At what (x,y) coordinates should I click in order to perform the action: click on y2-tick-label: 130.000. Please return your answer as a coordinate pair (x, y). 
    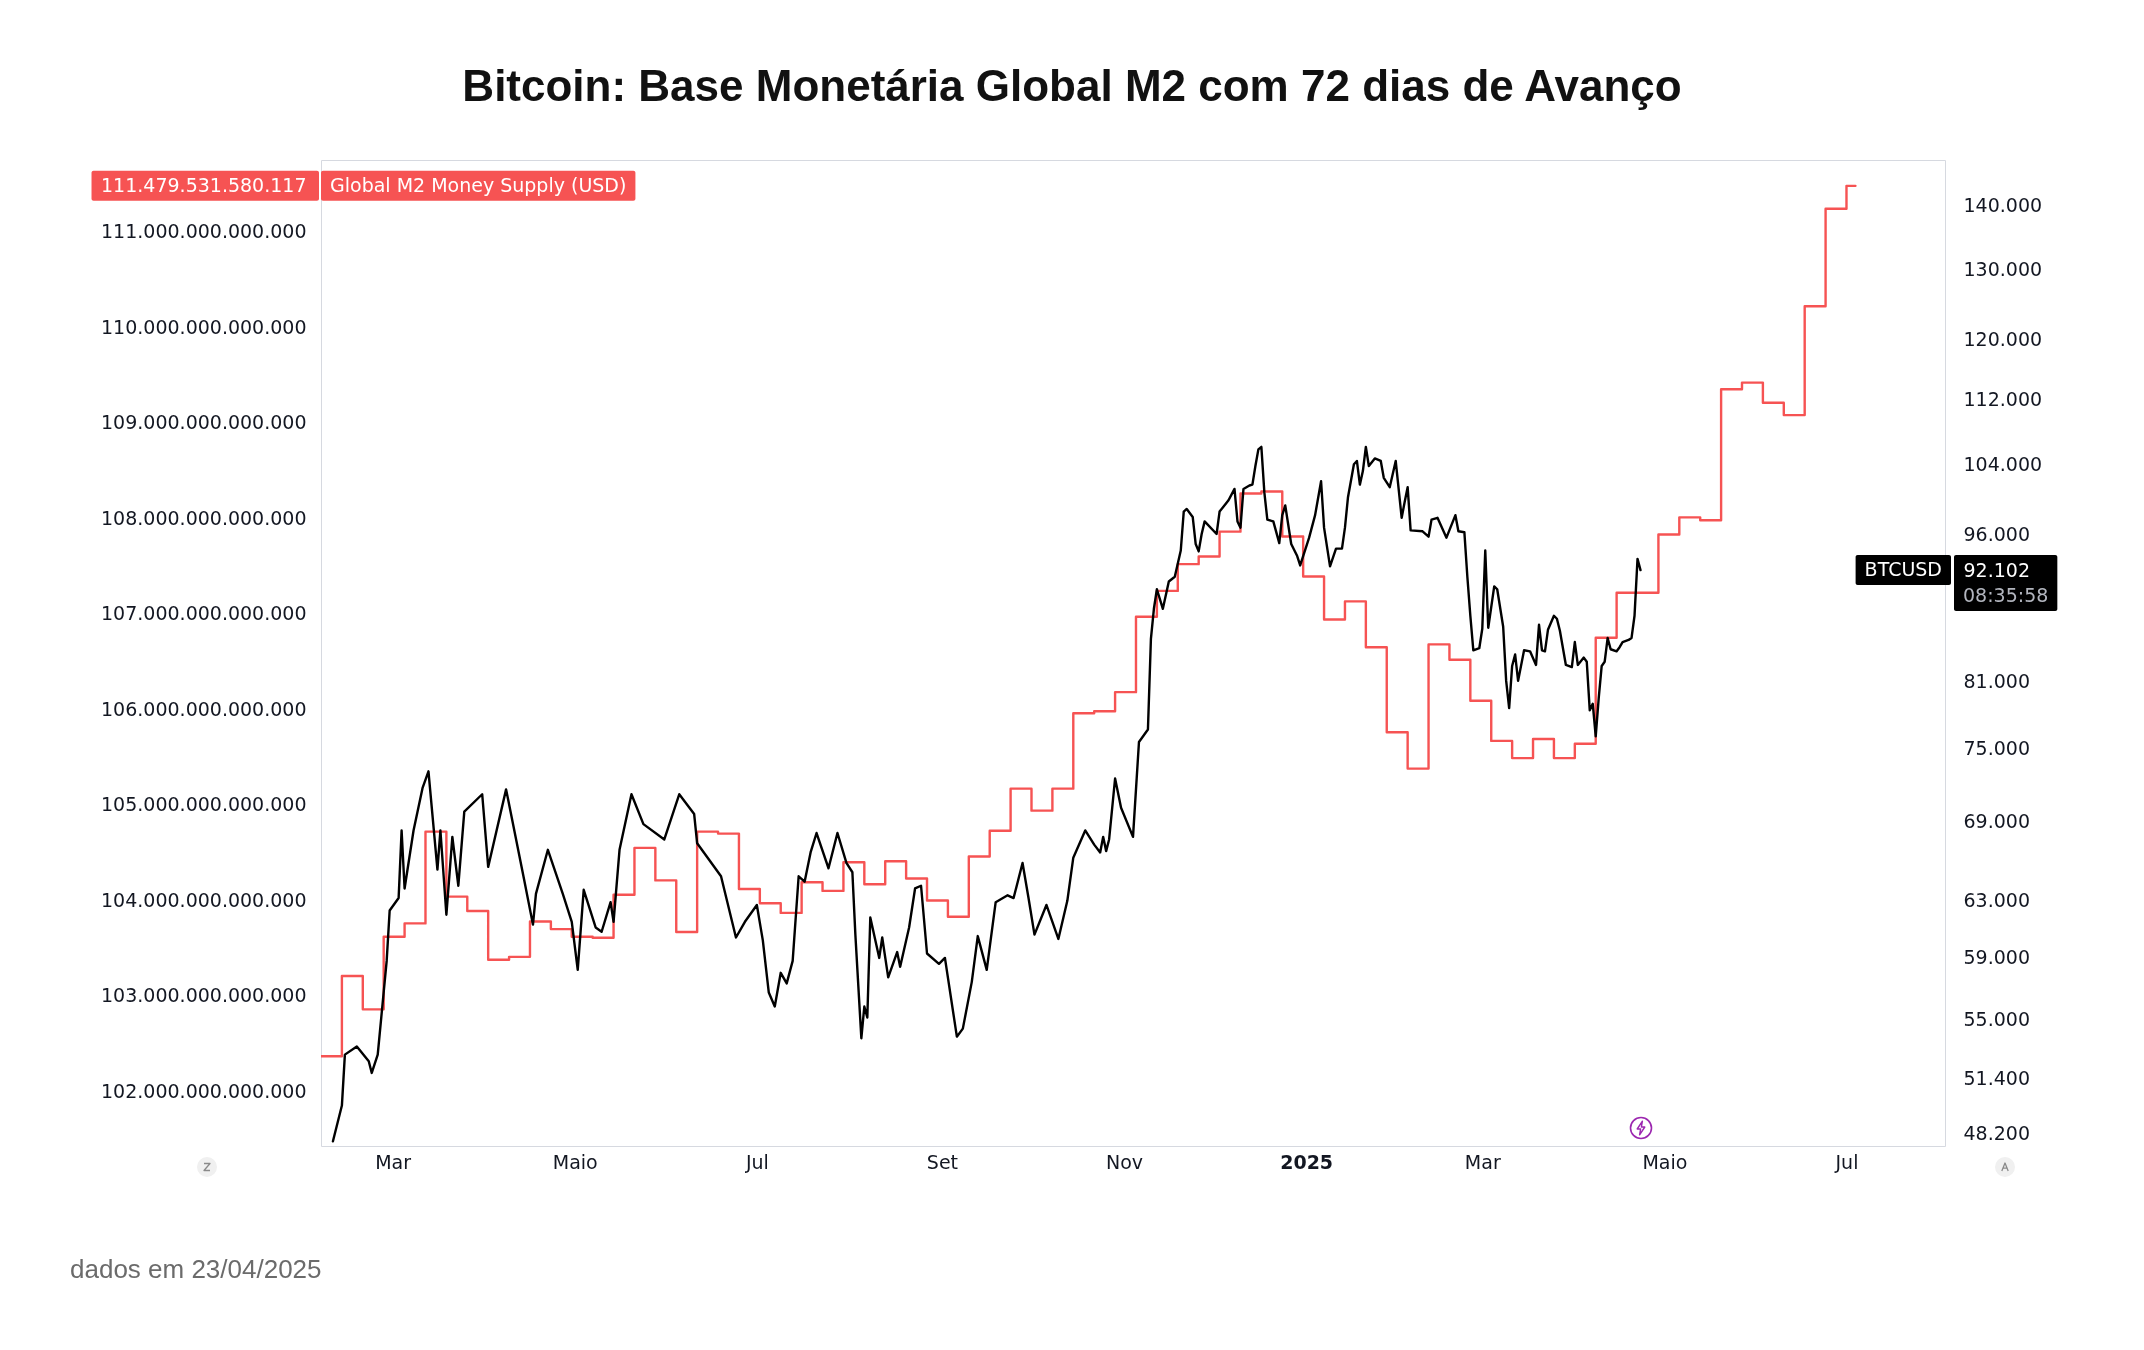
    Looking at the image, I should click on (2003, 269).